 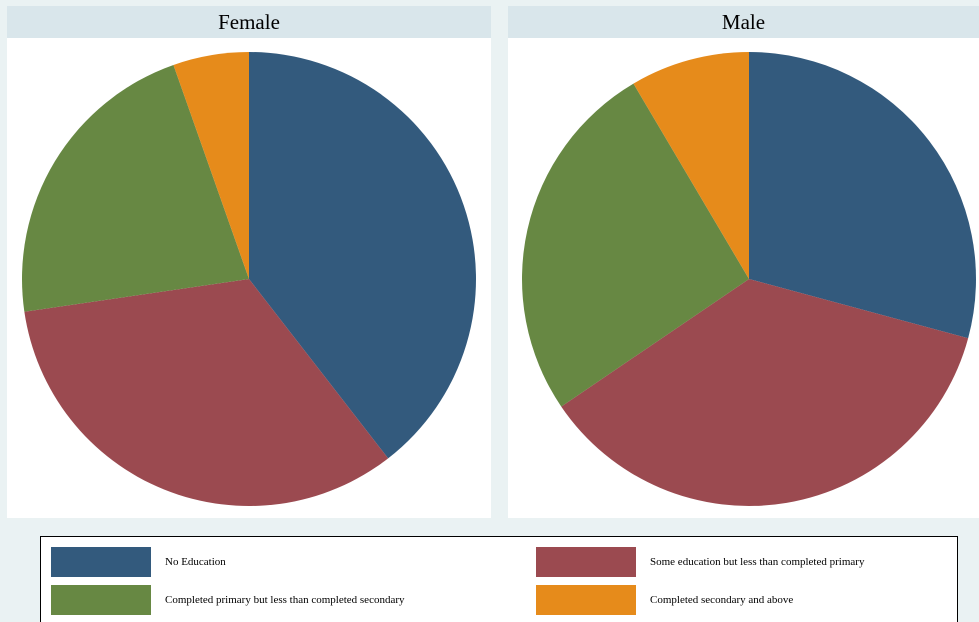 I want to click on female-slice-some-education, so click(x=206, y=392).